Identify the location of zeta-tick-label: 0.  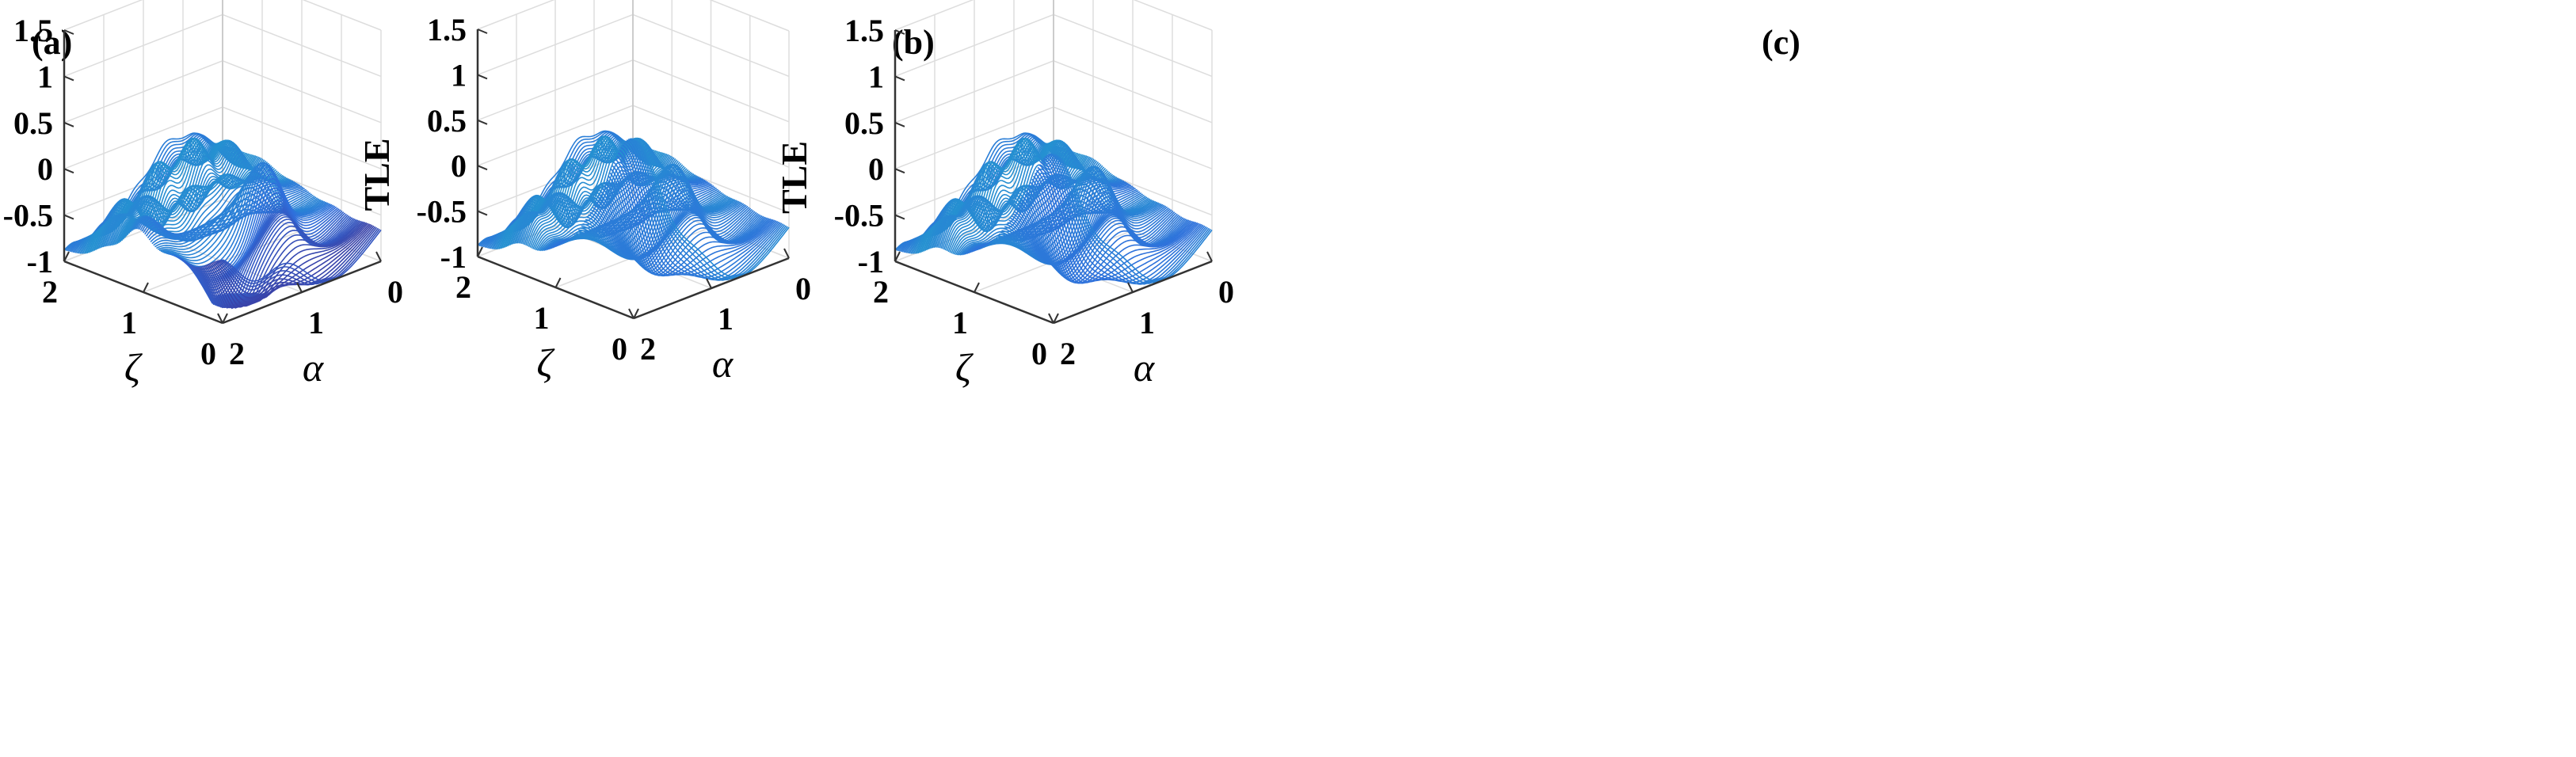
(208, 353).